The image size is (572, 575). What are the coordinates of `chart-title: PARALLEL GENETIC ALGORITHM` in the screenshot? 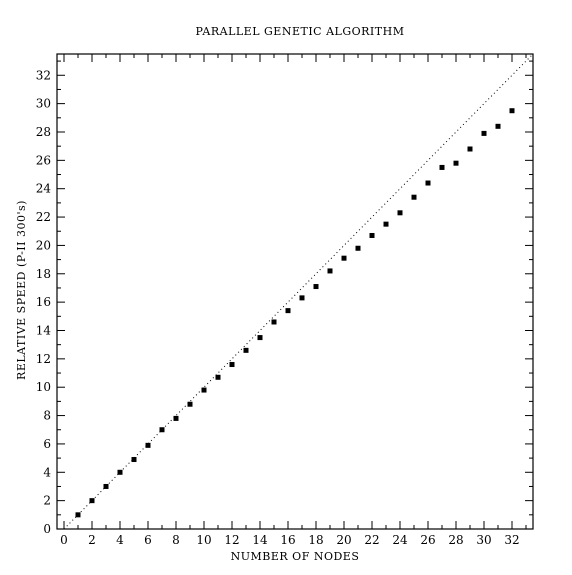 It's located at (300, 31).